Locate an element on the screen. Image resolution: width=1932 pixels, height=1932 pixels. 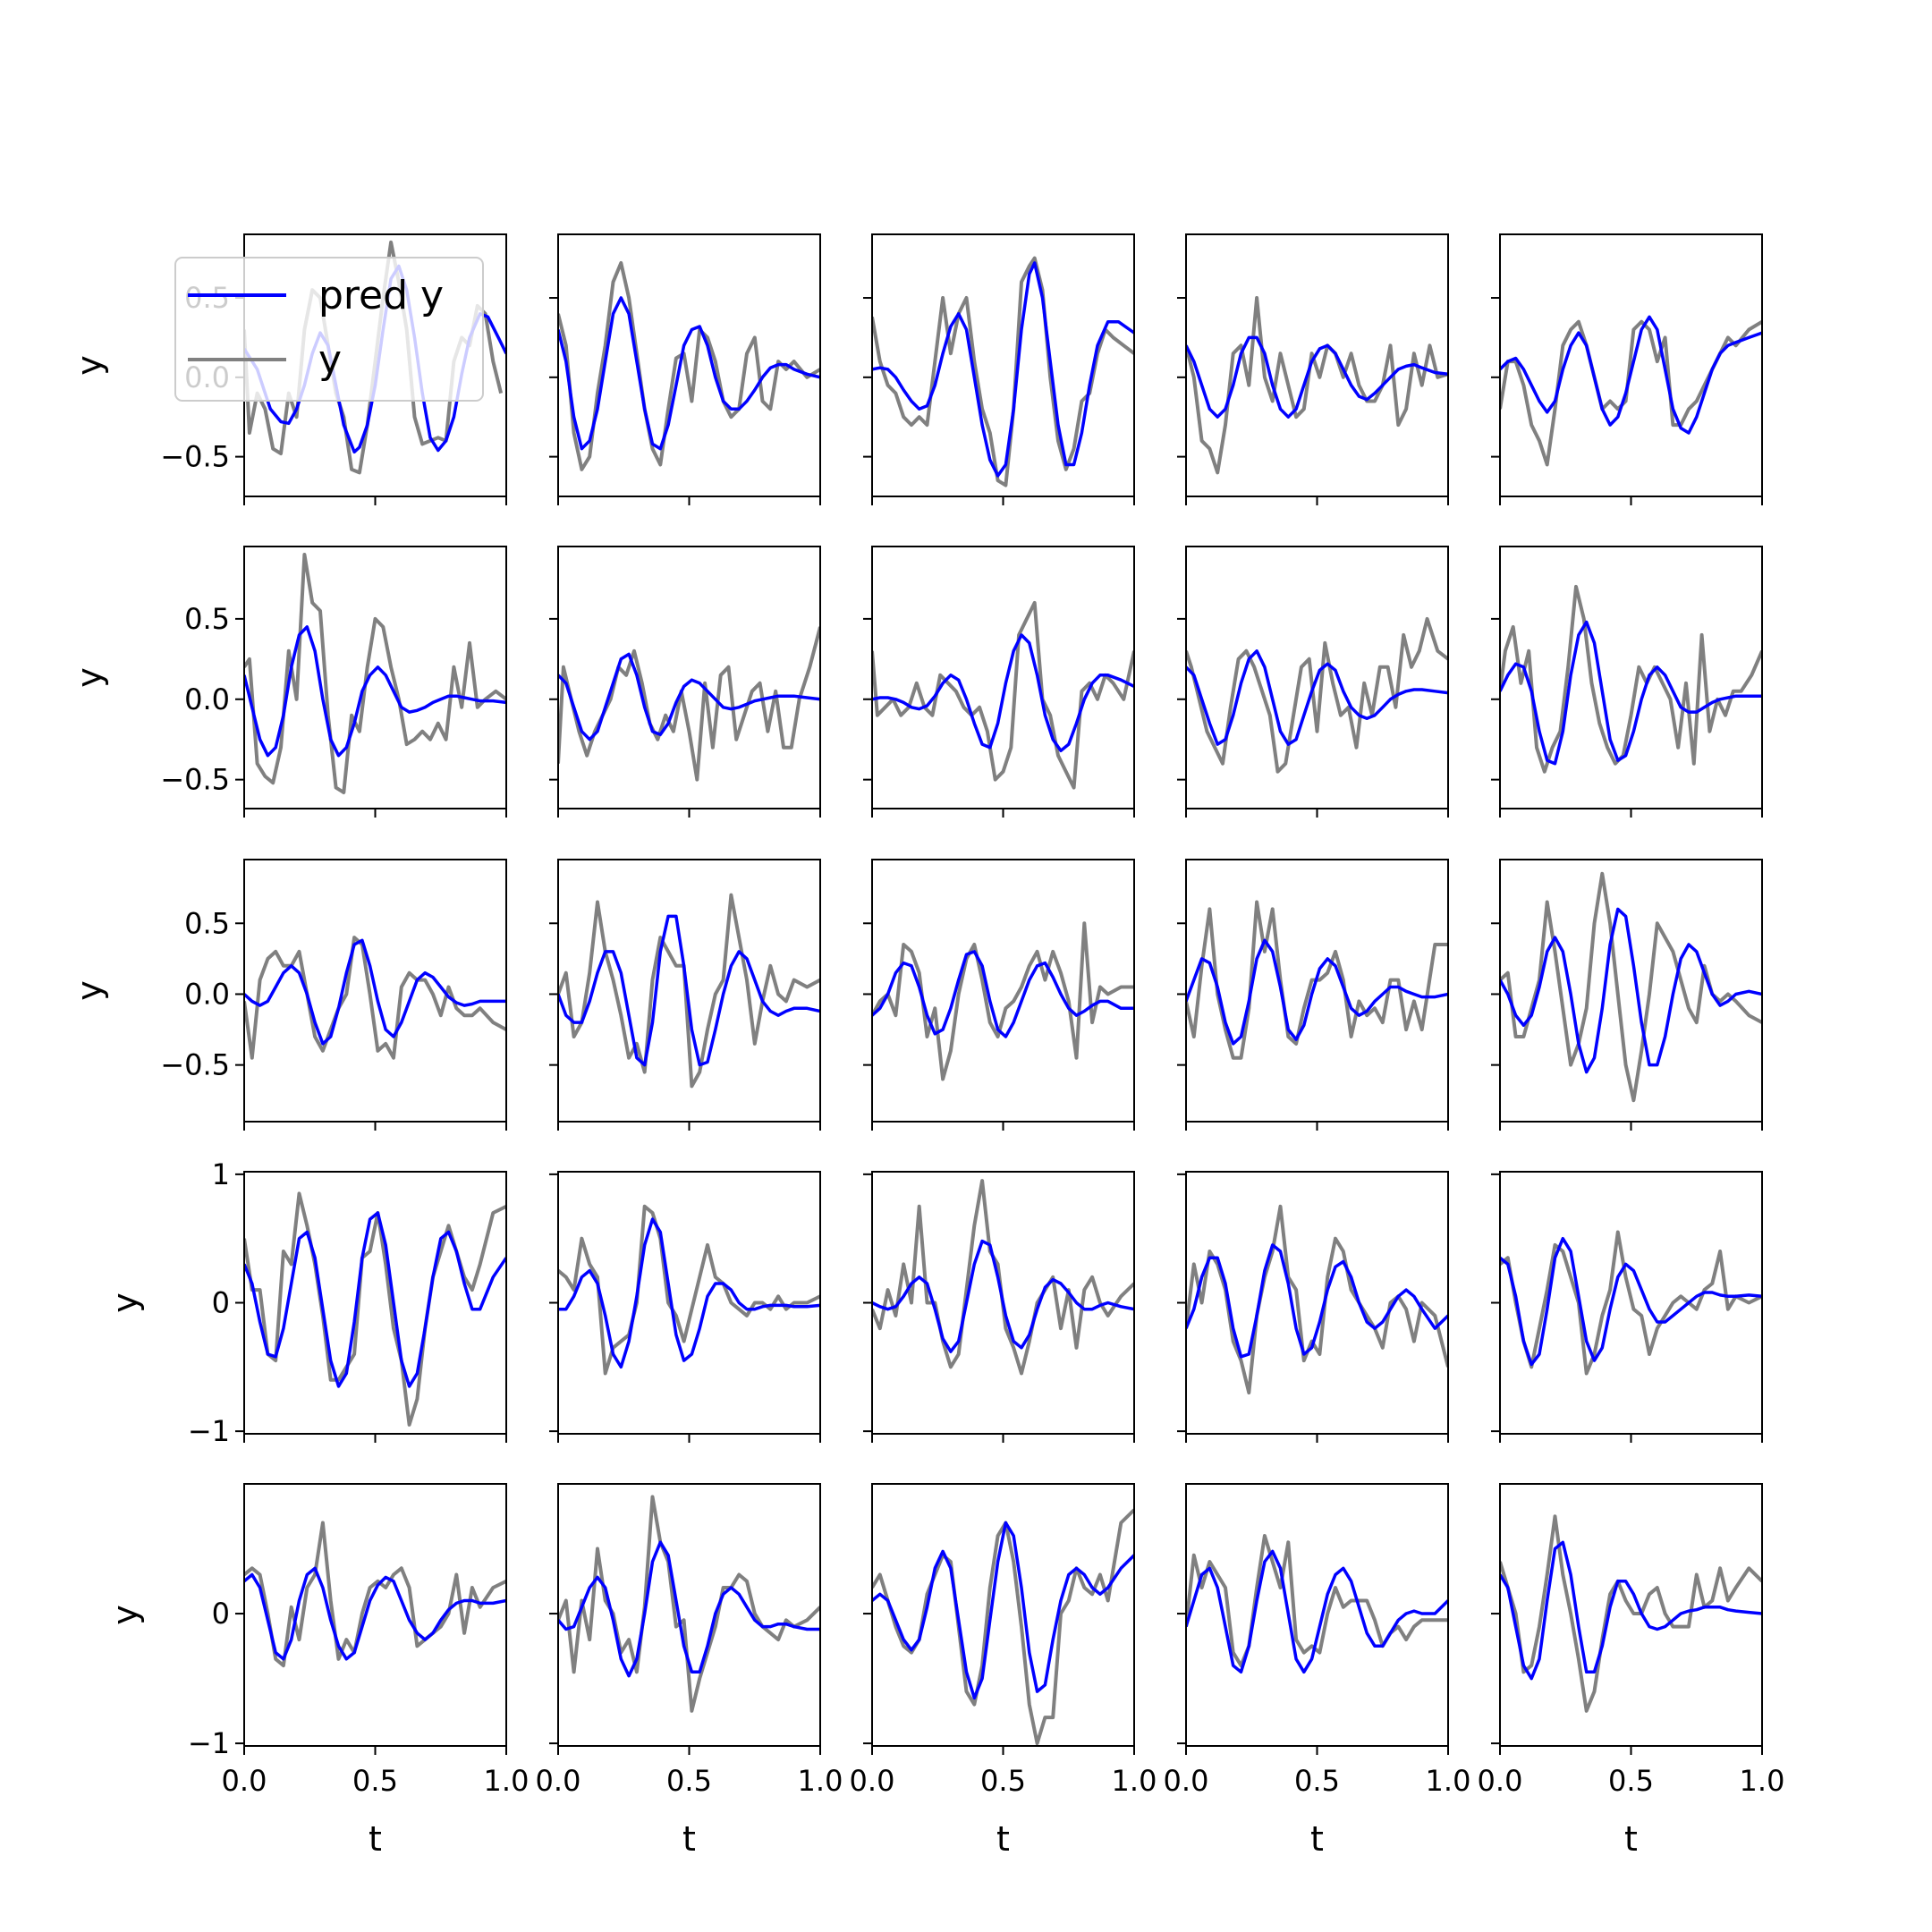
panel-r5-c5: 0.0 0.5 1.0 t is located at coordinates (1631, 1671).